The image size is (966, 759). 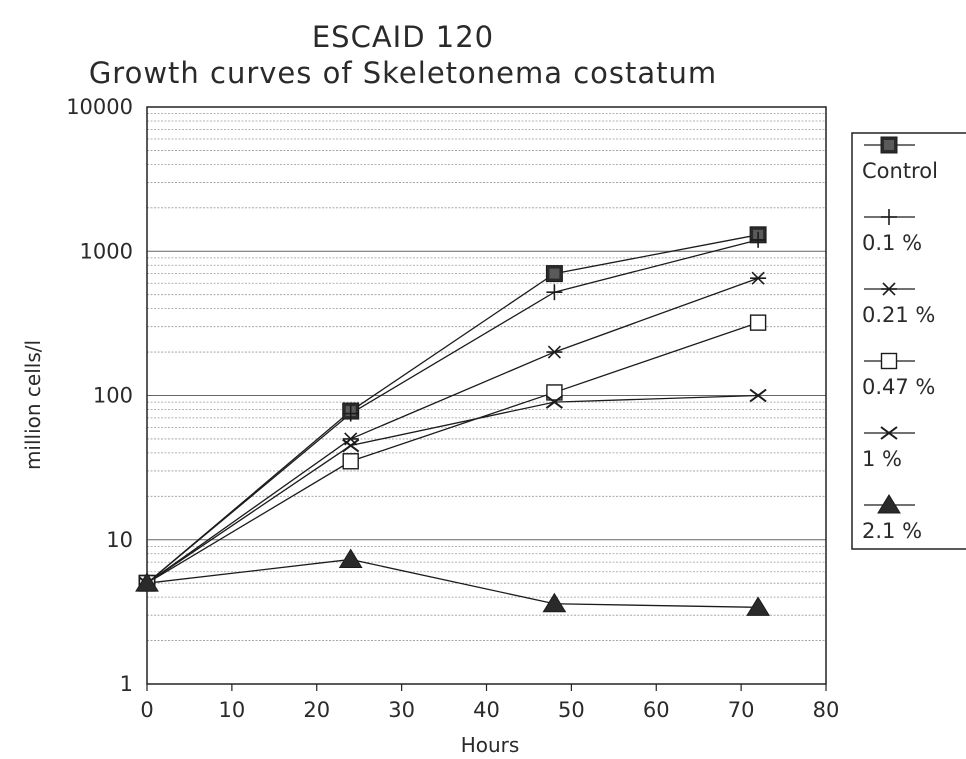 I want to click on x-tick-label: 30, so click(x=401, y=710).